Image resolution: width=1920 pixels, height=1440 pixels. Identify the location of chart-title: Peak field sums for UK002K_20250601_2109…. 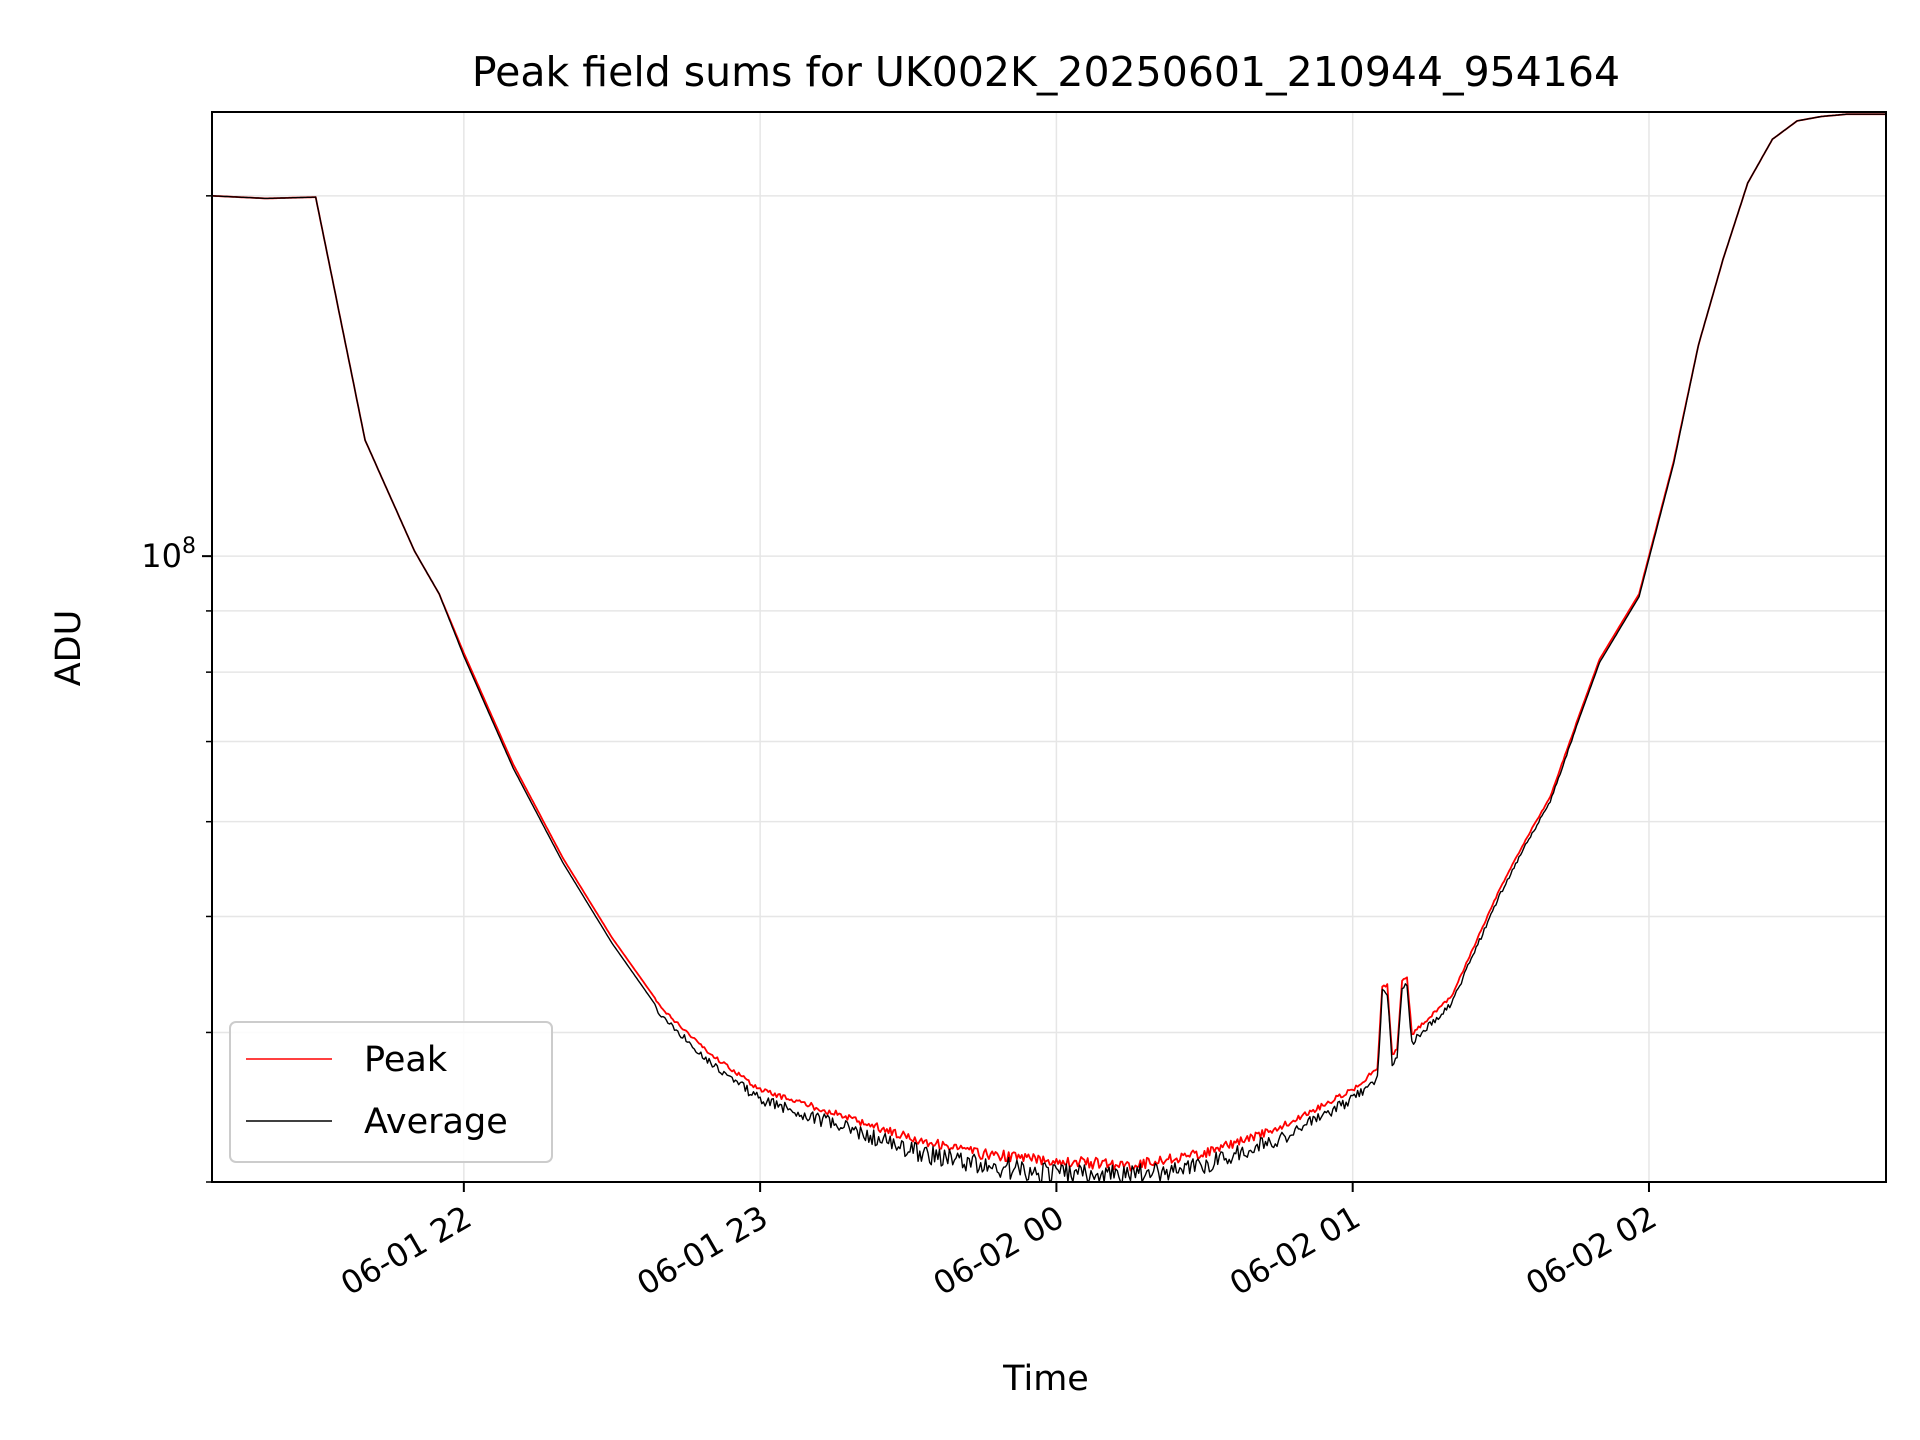
(1046, 72).